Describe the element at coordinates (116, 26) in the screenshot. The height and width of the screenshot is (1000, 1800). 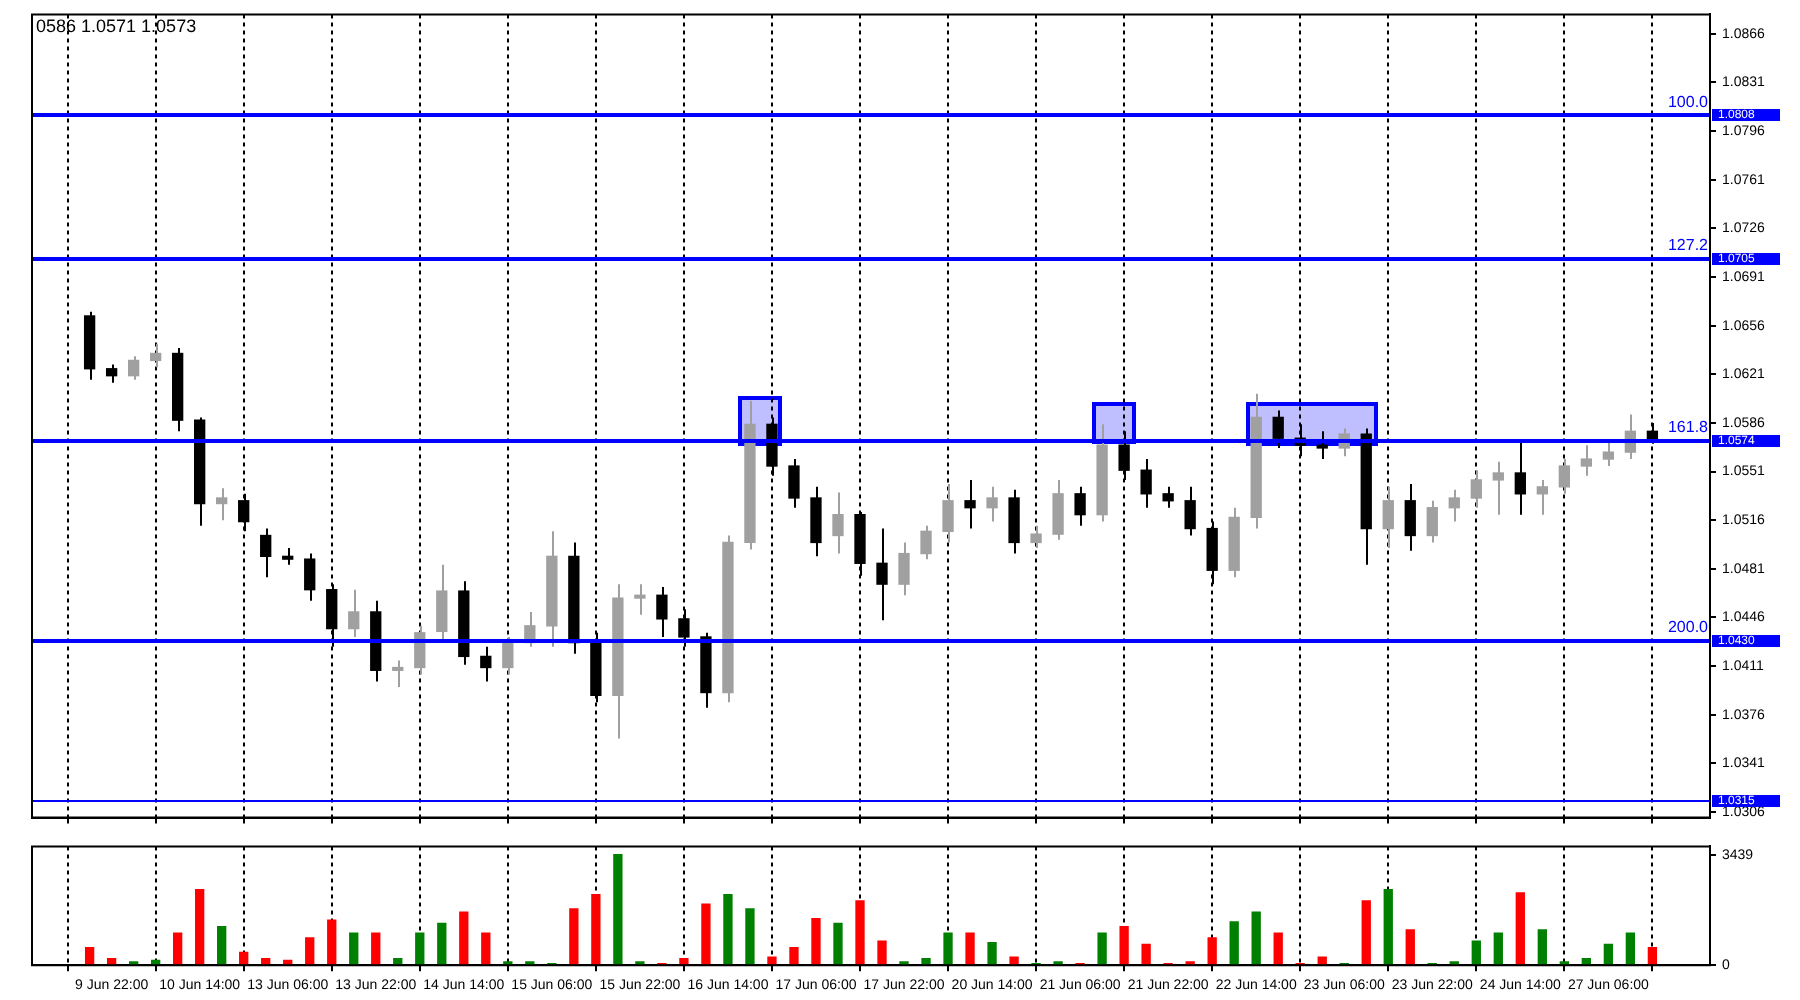
I see `annotation: 0586 1.0571 1.0573` at that location.